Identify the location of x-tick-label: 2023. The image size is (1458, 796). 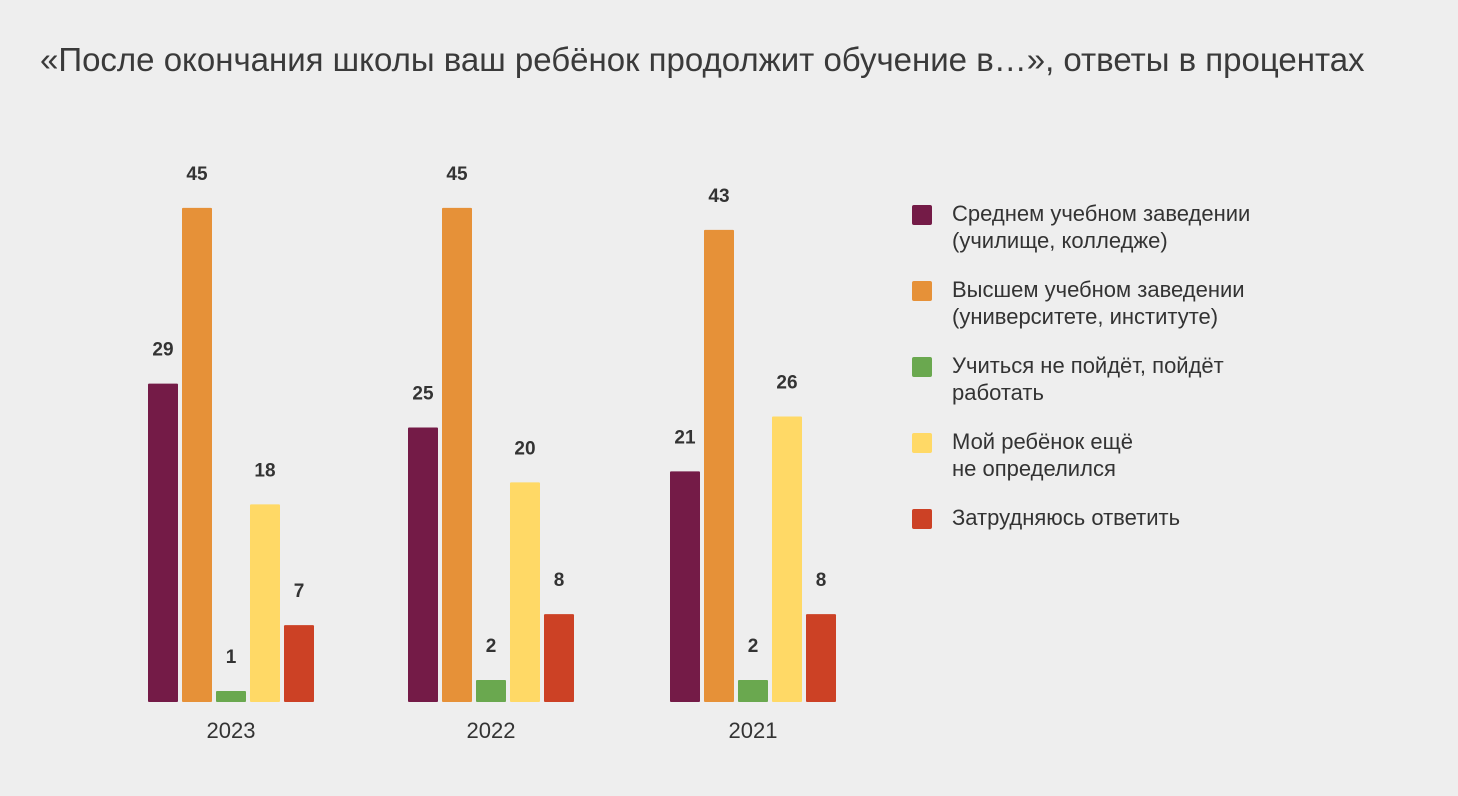
(231, 730).